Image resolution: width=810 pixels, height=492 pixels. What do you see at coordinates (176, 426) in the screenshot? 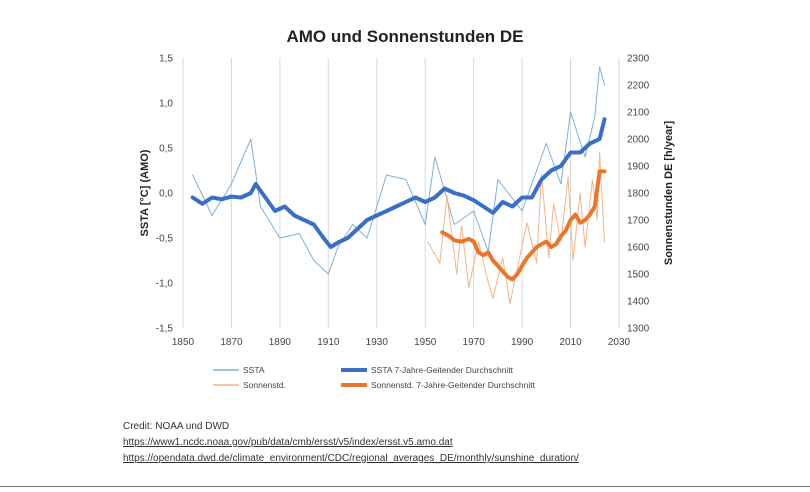
I see `credits-source: Credit: NOAA und DWD` at bounding box center [176, 426].